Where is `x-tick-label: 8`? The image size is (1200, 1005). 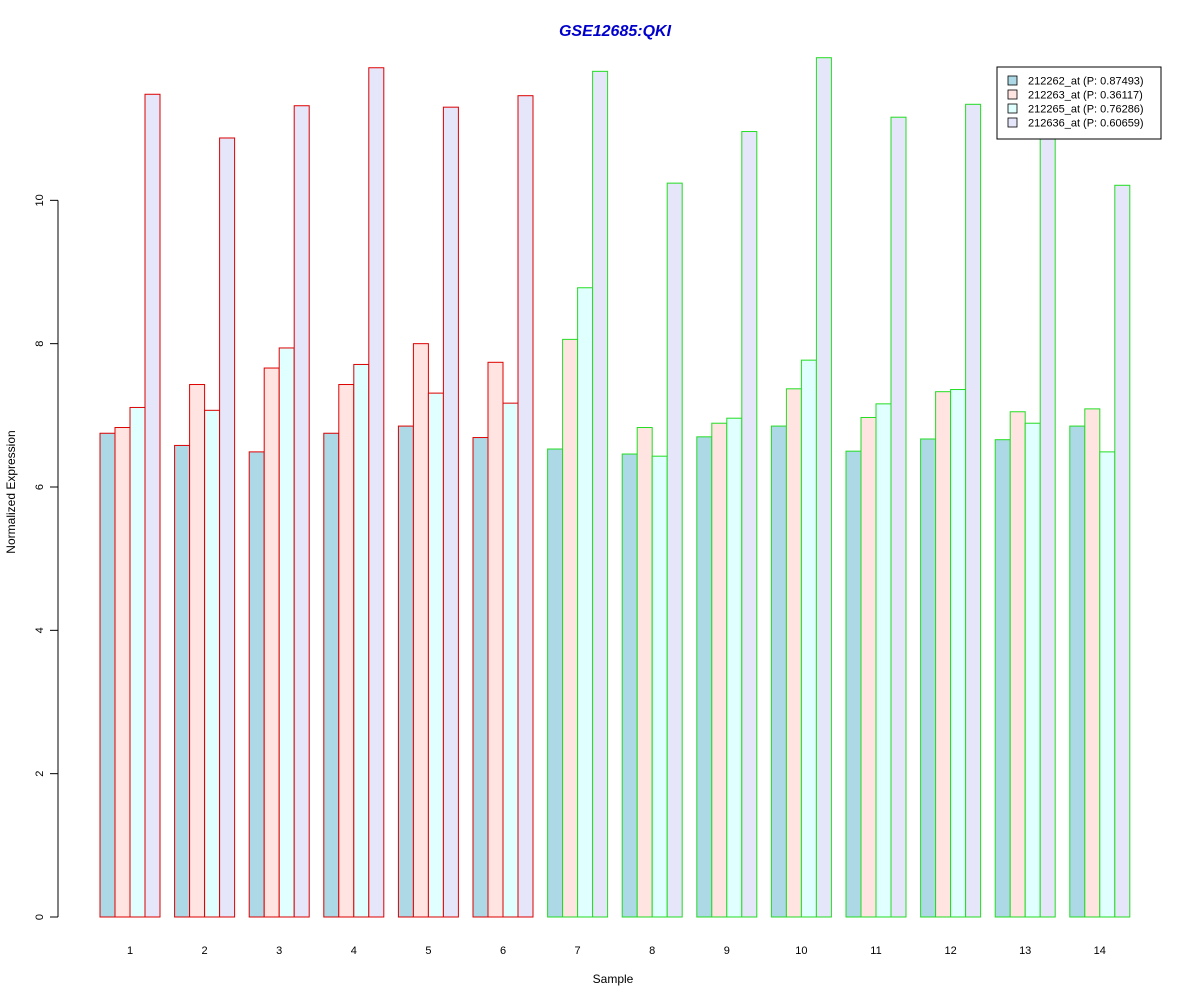 x-tick-label: 8 is located at coordinates (652, 951).